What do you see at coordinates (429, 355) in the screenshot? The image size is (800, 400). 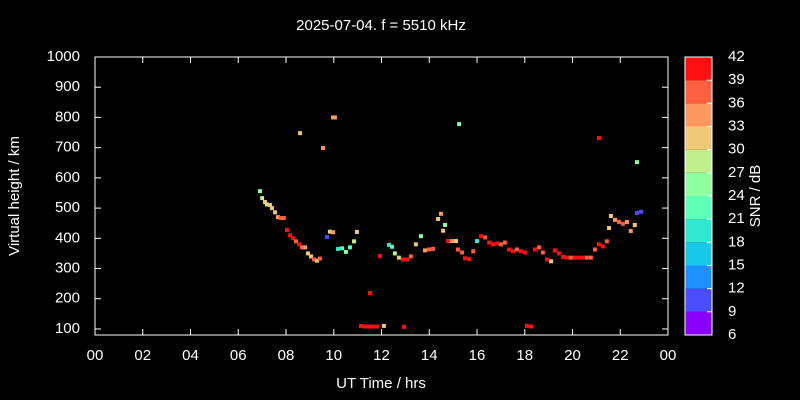 I see `x-tick-label: 14` at bounding box center [429, 355].